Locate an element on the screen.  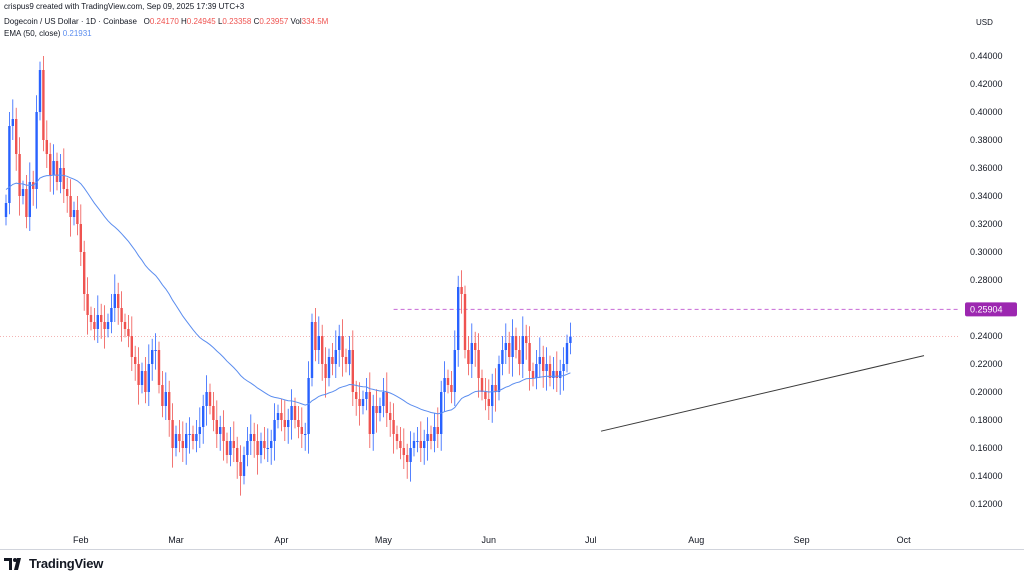
close-label: C is located at coordinates (256, 21).